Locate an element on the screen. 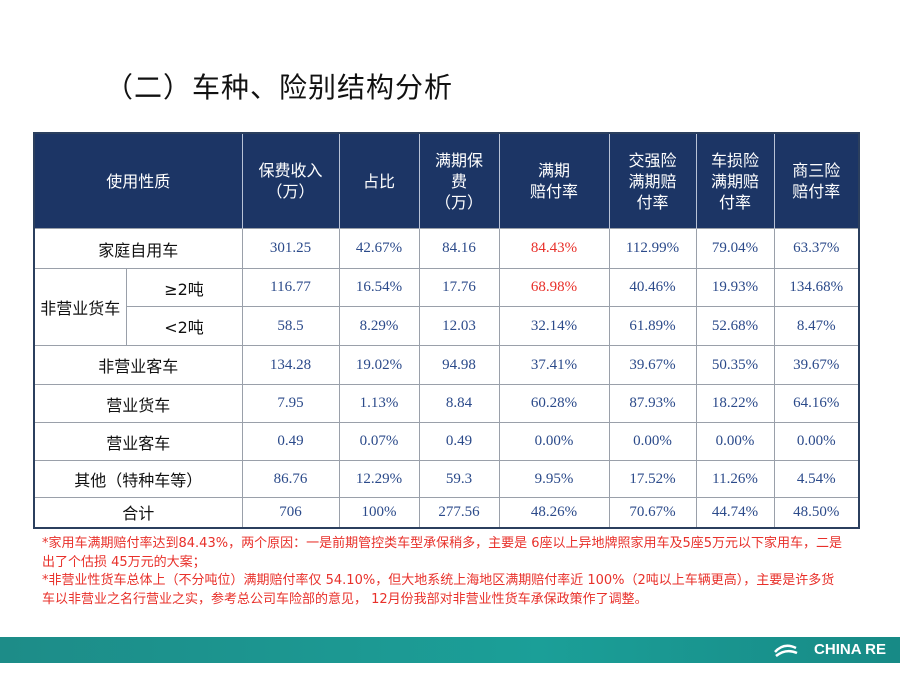 The height and width of the screenshot is (675, 900). value-cell: 50.35% is located at coordinates (735, 365).